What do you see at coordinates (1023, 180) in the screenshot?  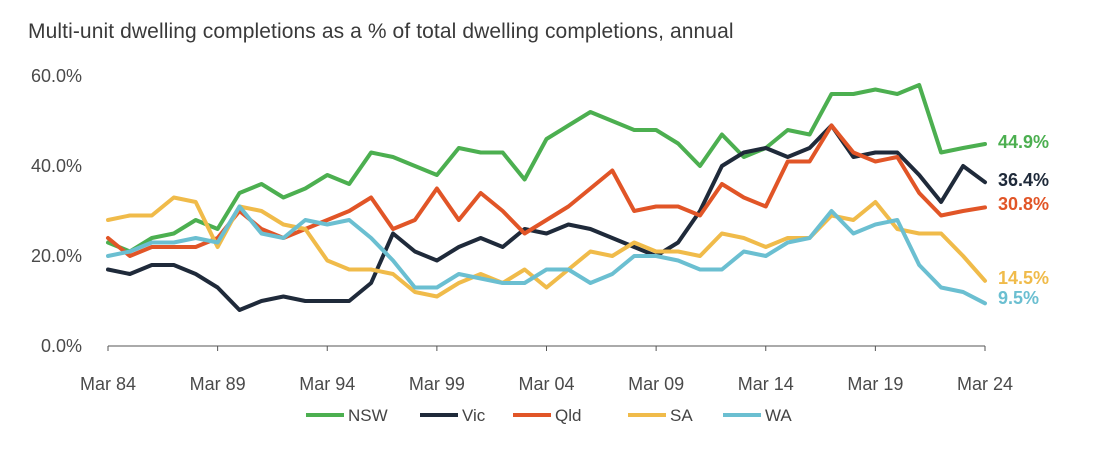 I see `end-label-vic: 36.4%` at bounding box center [1023, 180].